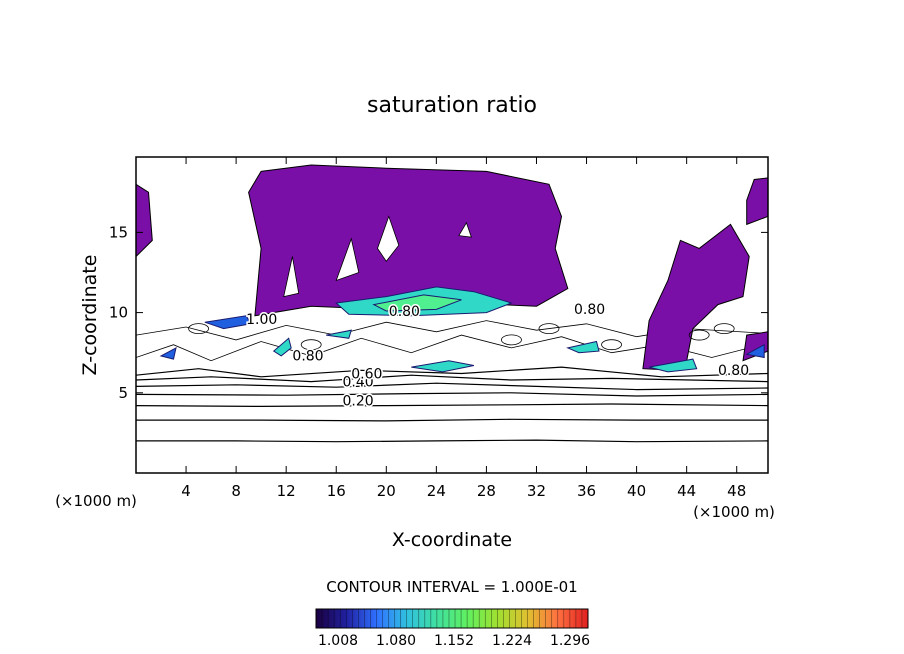  Describe the element at coordinates (336, 491) in the screenshot. I see `x-tick-label: 16` at that location.